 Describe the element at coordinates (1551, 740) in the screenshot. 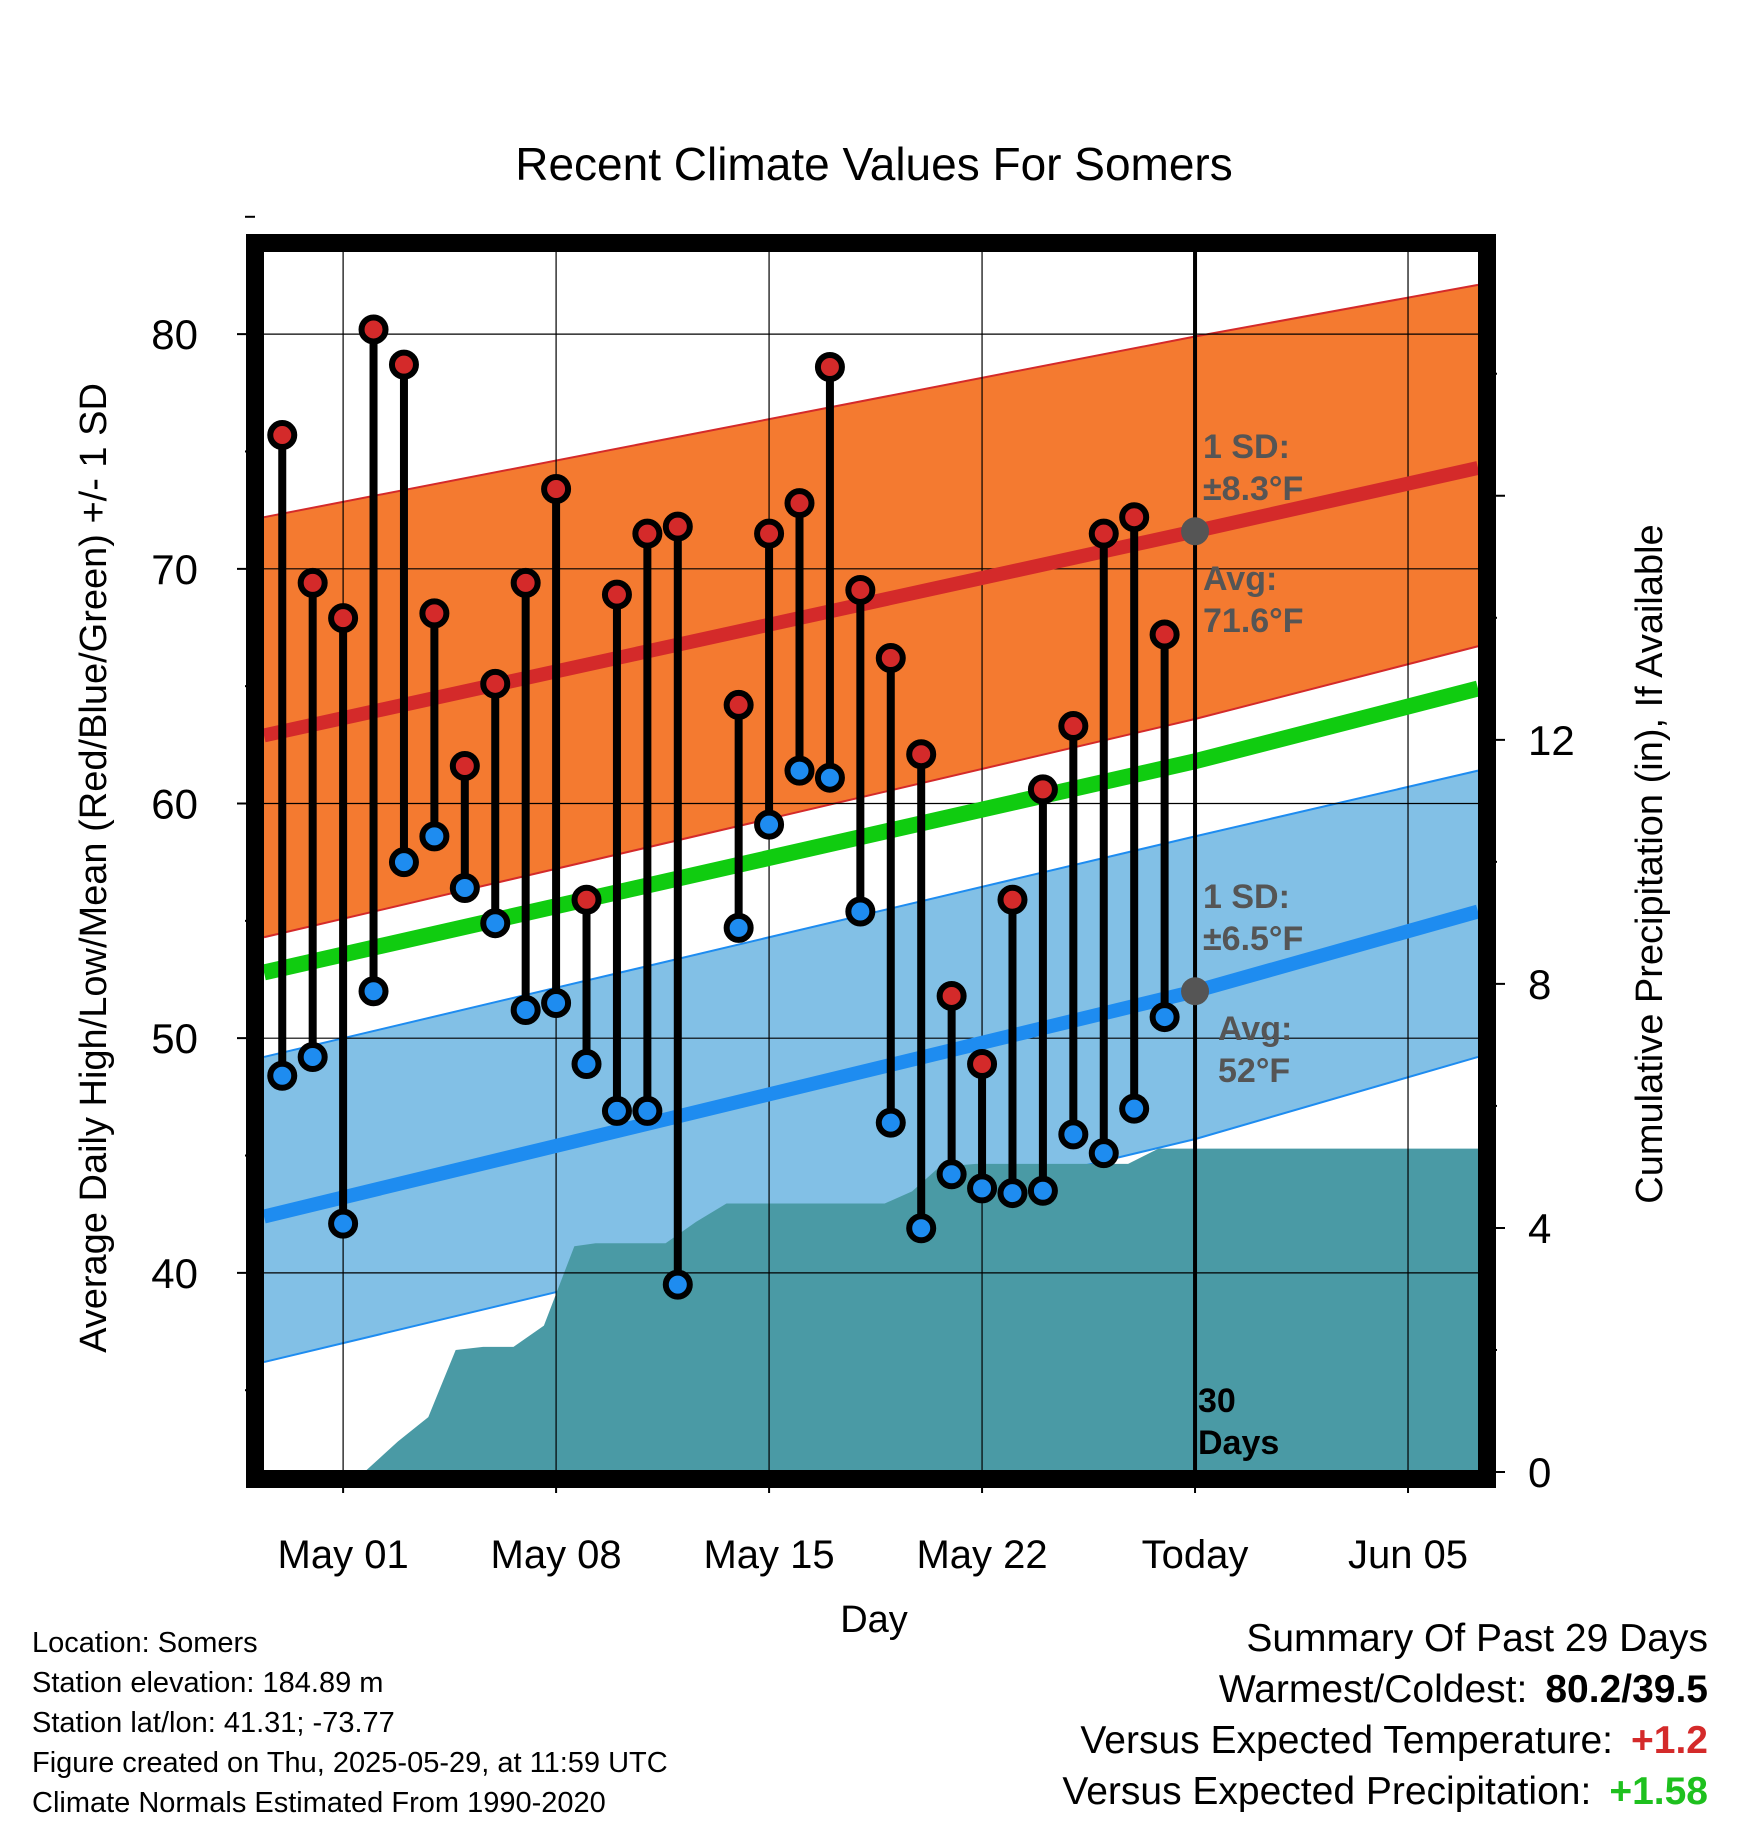

I see `y-right-tick-label: 12` at that location.